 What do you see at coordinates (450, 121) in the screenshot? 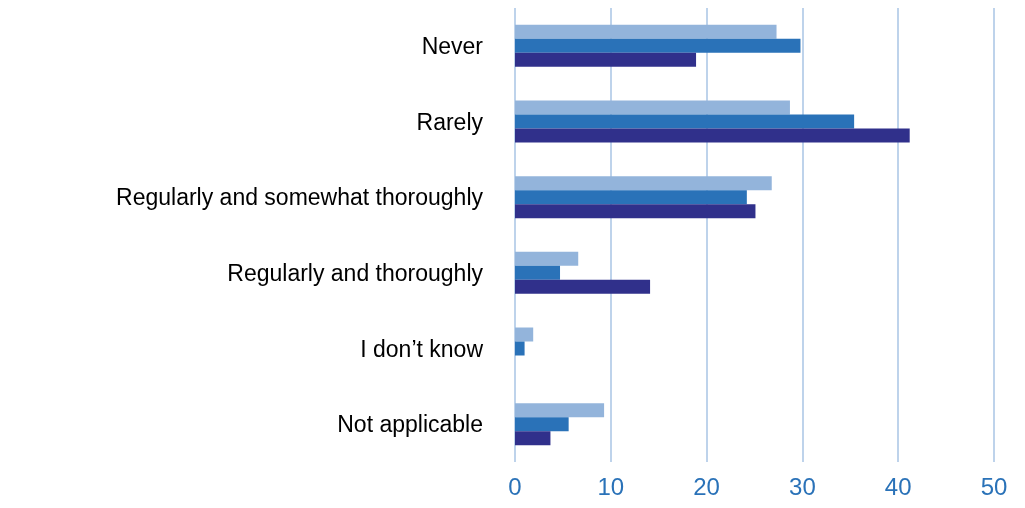
I see `y-tick-label: Rarely` at bounding box center [450, 121].